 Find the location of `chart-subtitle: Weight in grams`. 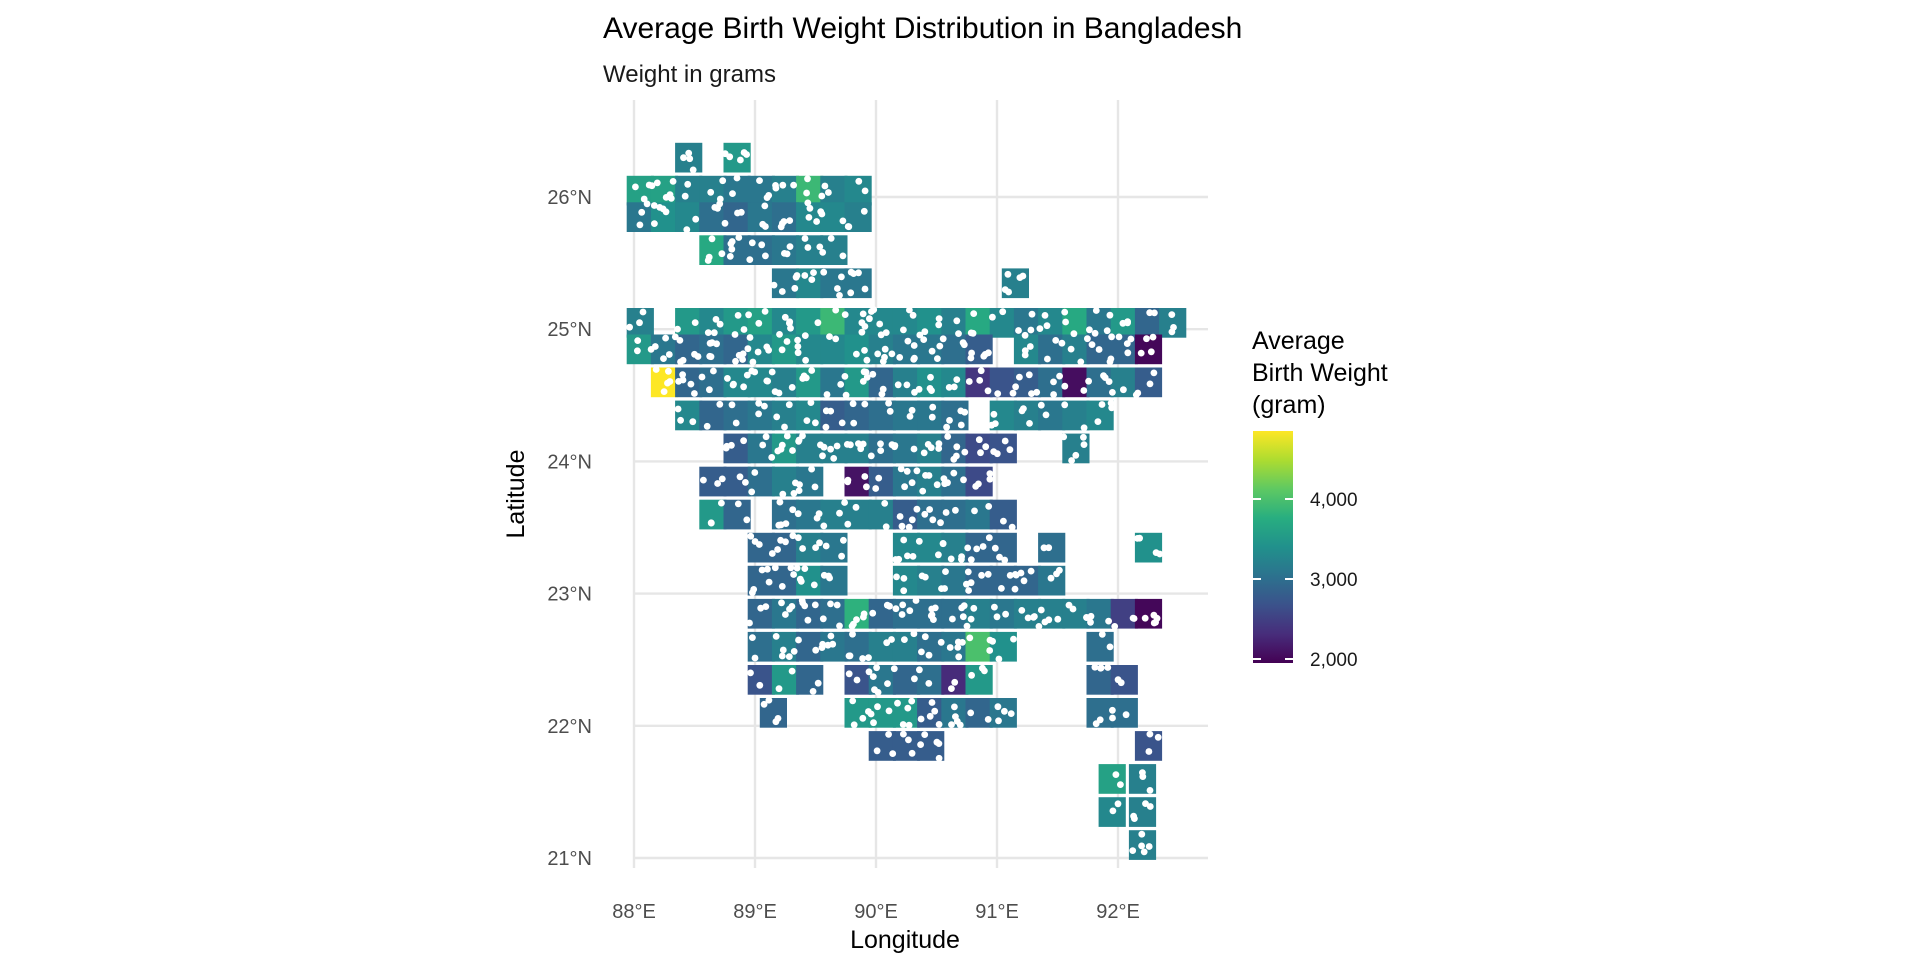

chart-subtitle: Weight in grams is located at coordinates (689, 74).